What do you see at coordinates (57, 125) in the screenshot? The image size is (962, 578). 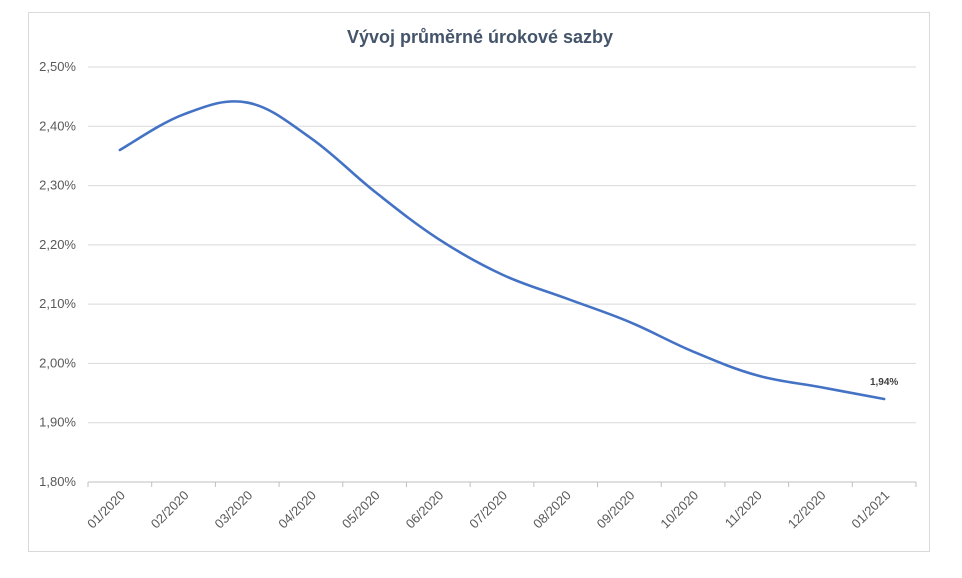 I see `y-tick-label: 2,40%` at bounding box center [57, 125].